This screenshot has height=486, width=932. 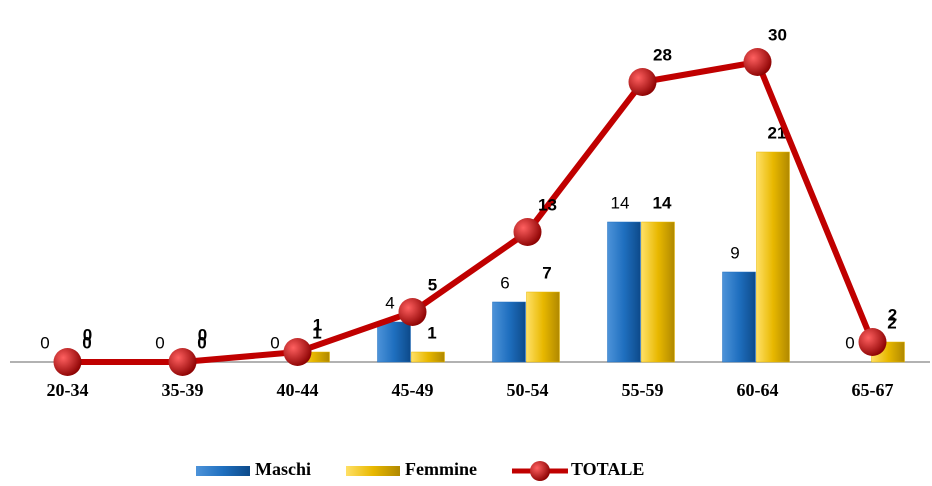 I want to click on x-tick-label: 55-59, so click(x=643, y=390).